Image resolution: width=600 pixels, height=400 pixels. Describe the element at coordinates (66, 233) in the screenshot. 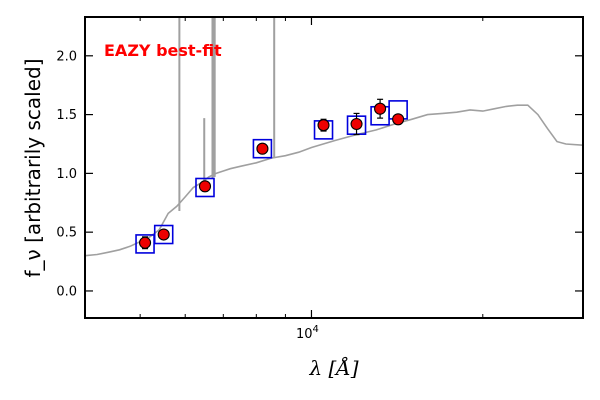

I see `y-tick-label: 0.5` at that location.